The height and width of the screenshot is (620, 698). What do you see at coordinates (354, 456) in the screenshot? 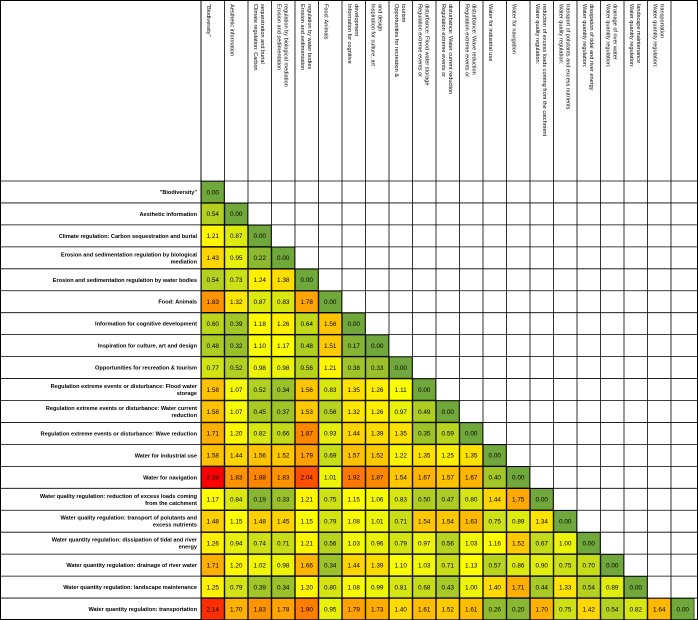
I see `cell-value-label: 1.57` at bounding box center [354, 456].